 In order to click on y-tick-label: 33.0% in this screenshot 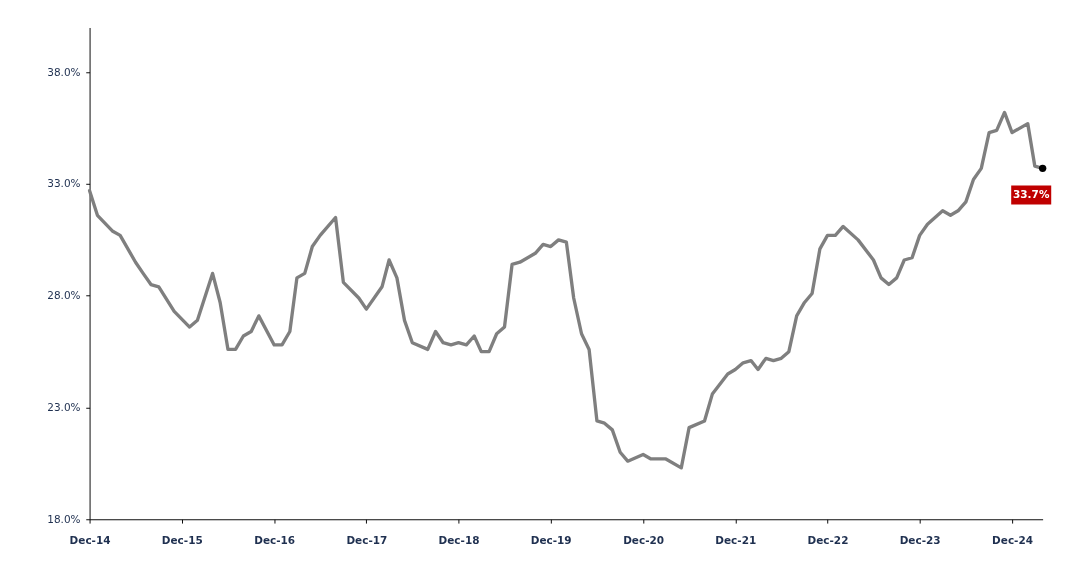, I will do `click(64, 183)`.